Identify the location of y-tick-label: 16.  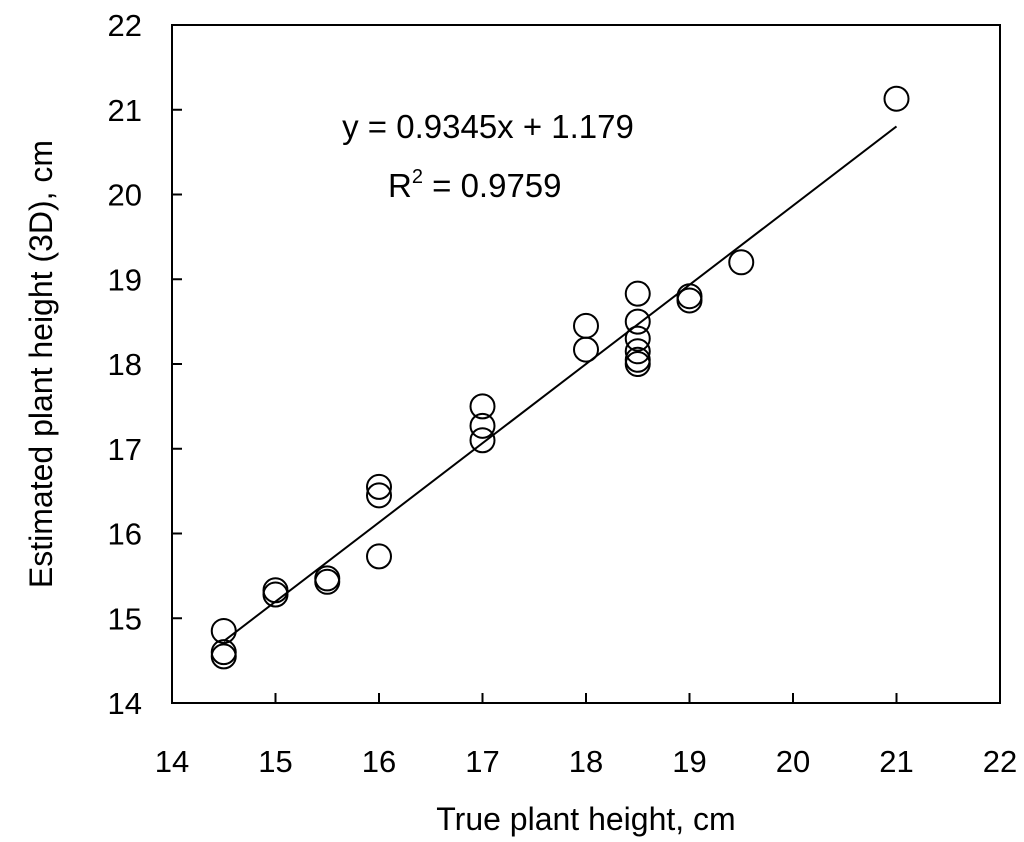
(125, 534).